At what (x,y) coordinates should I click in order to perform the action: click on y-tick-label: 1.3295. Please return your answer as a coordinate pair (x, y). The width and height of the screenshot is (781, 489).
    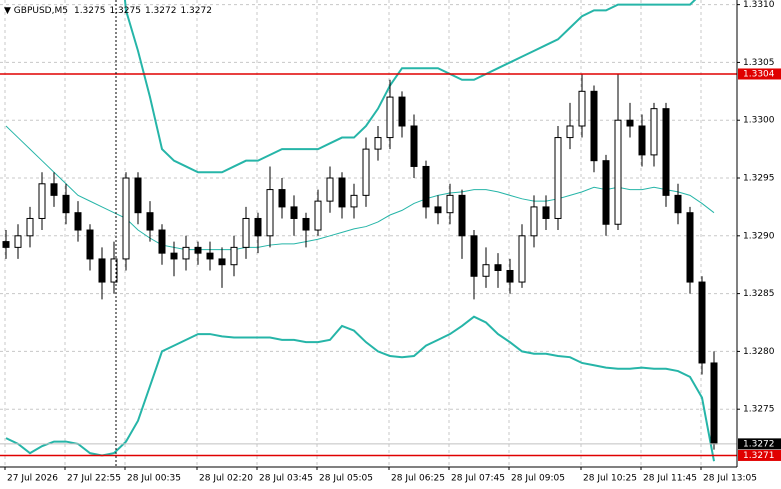
    Looking at the image, I should click on (759, 179).